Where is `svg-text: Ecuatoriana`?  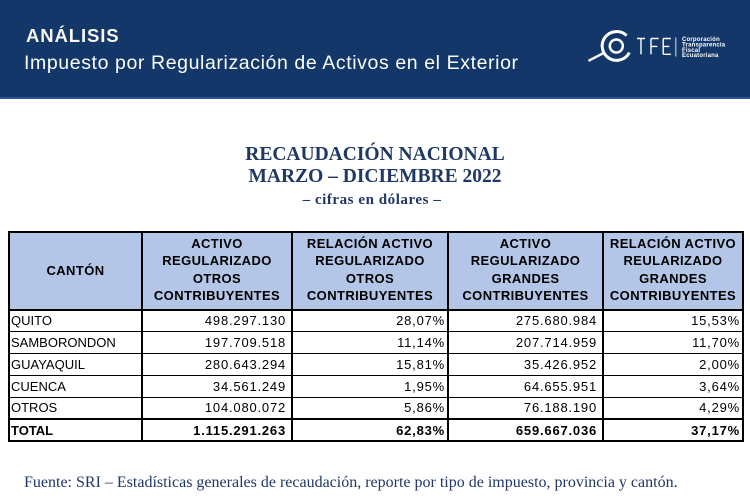
svg-text: Ecuatoriana is located at coordinates (700, 56).